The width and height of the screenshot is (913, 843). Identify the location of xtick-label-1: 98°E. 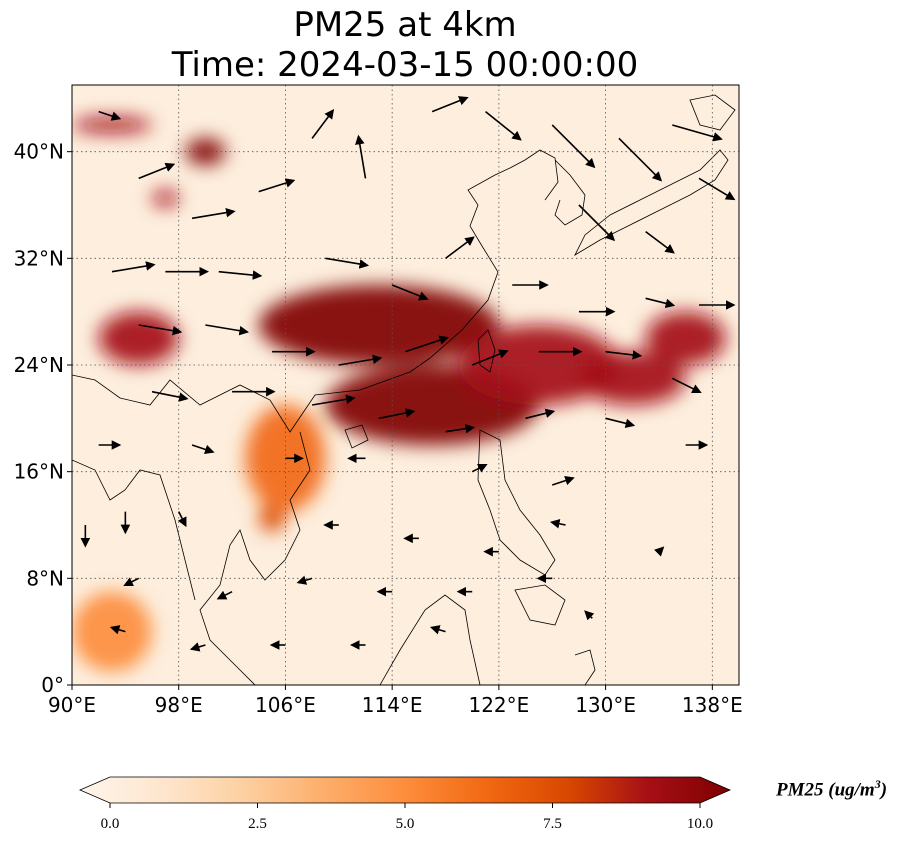
(179, 705).